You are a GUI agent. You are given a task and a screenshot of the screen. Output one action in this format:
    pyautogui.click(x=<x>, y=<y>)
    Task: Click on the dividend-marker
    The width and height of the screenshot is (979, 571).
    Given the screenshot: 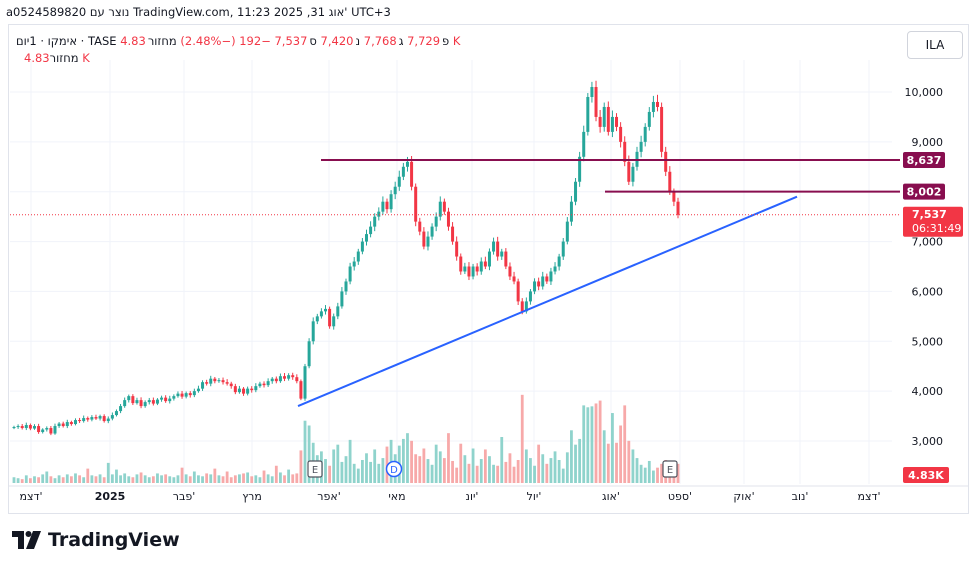 What is the action you would take?
    pyautogui.click(x=394, y=469)
    